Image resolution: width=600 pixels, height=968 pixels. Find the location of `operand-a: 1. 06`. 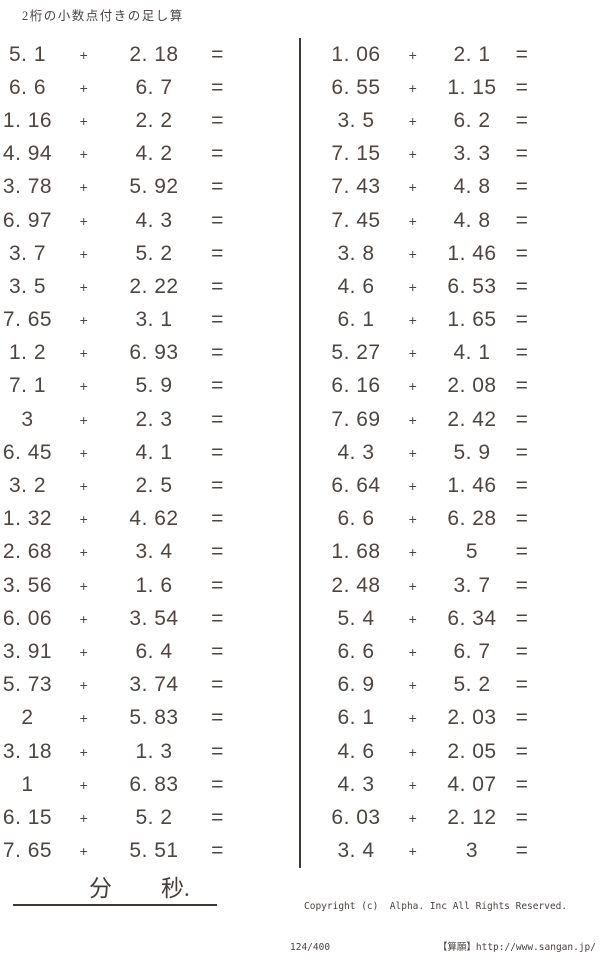

operand-a: 1. 06 is located at coordinates (356, 54).